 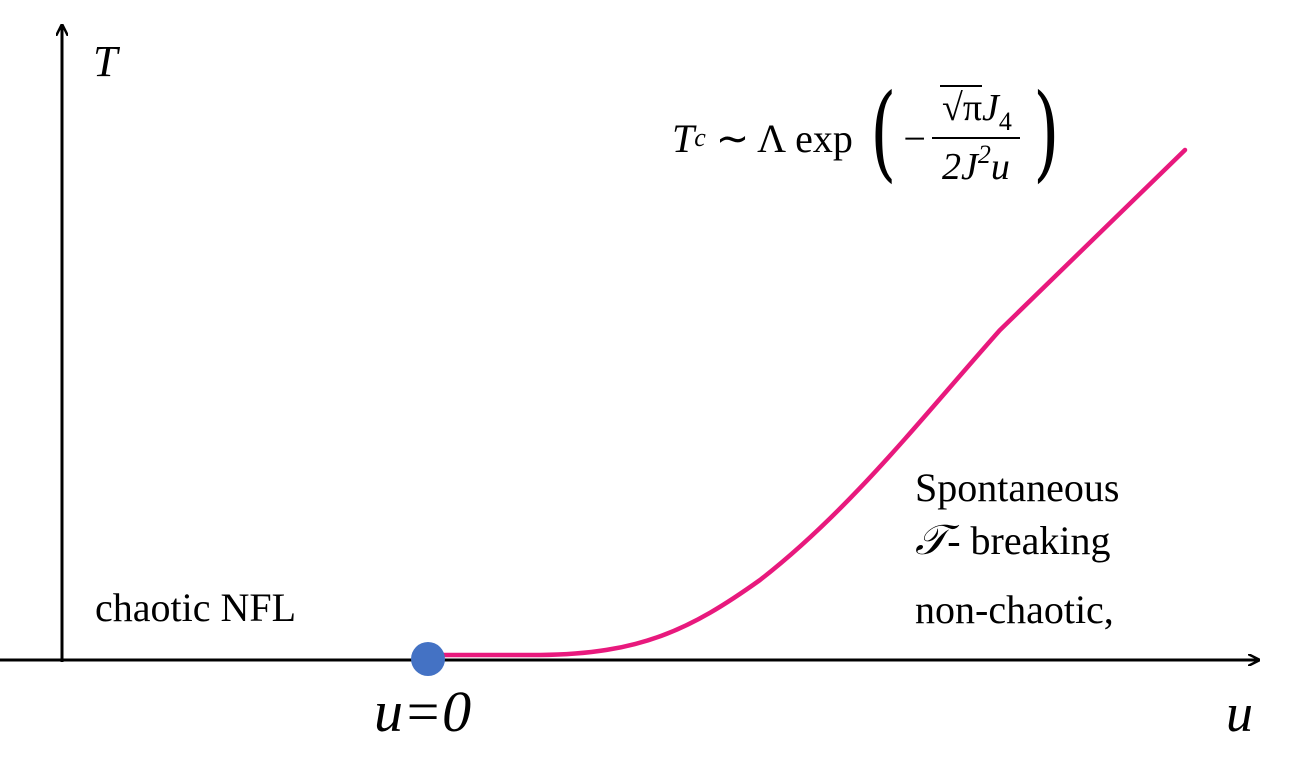 What do you see at coordinates (959, 167) in the screenshot?
I see `formula-den-a: 2J` at bounding box center [959, 167].